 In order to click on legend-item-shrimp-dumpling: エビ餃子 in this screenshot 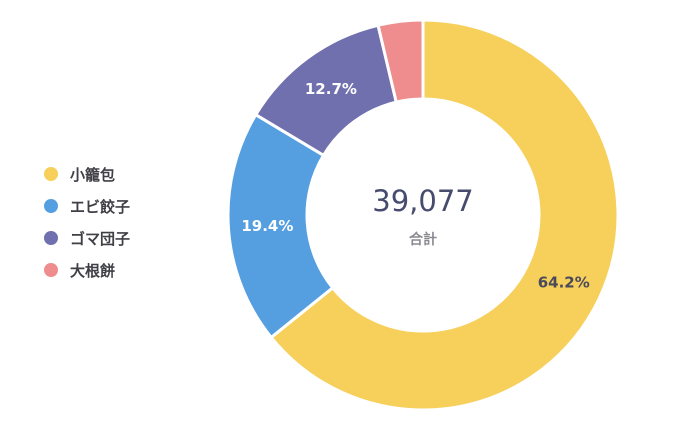, I will do `click(87, 206)`.